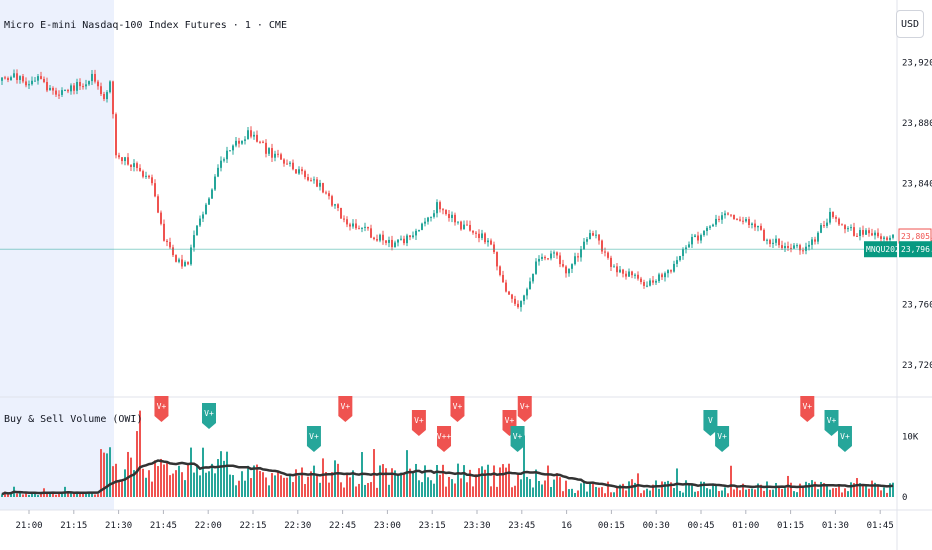 This screenshot has height=550, width=932. I want to click on time-tick-label: 01:45, so click(880, 526).